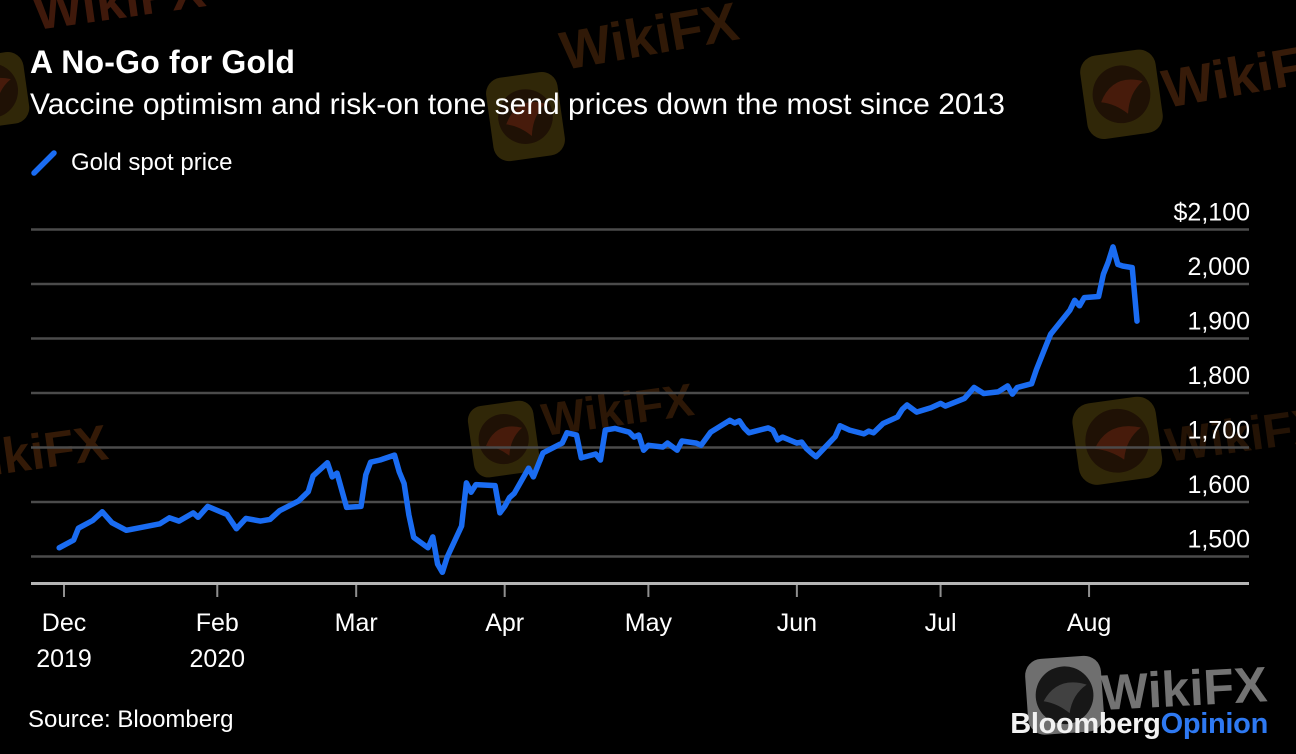  Describe the element at coordinates (152, 162) in the screenshot. I see `legend-label: Gold spot price` at that location.